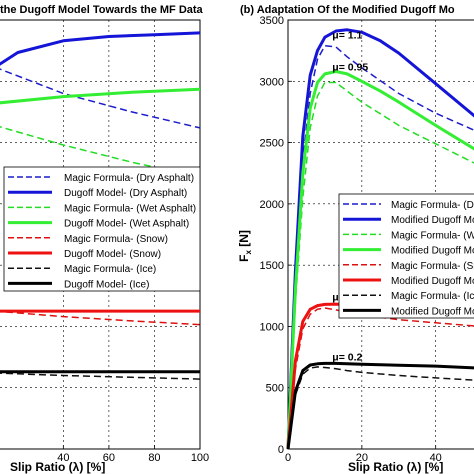 This screenshot has height=474, width=474. I want to click on panel-b-x-tick-label: 40, so click(436, 458).